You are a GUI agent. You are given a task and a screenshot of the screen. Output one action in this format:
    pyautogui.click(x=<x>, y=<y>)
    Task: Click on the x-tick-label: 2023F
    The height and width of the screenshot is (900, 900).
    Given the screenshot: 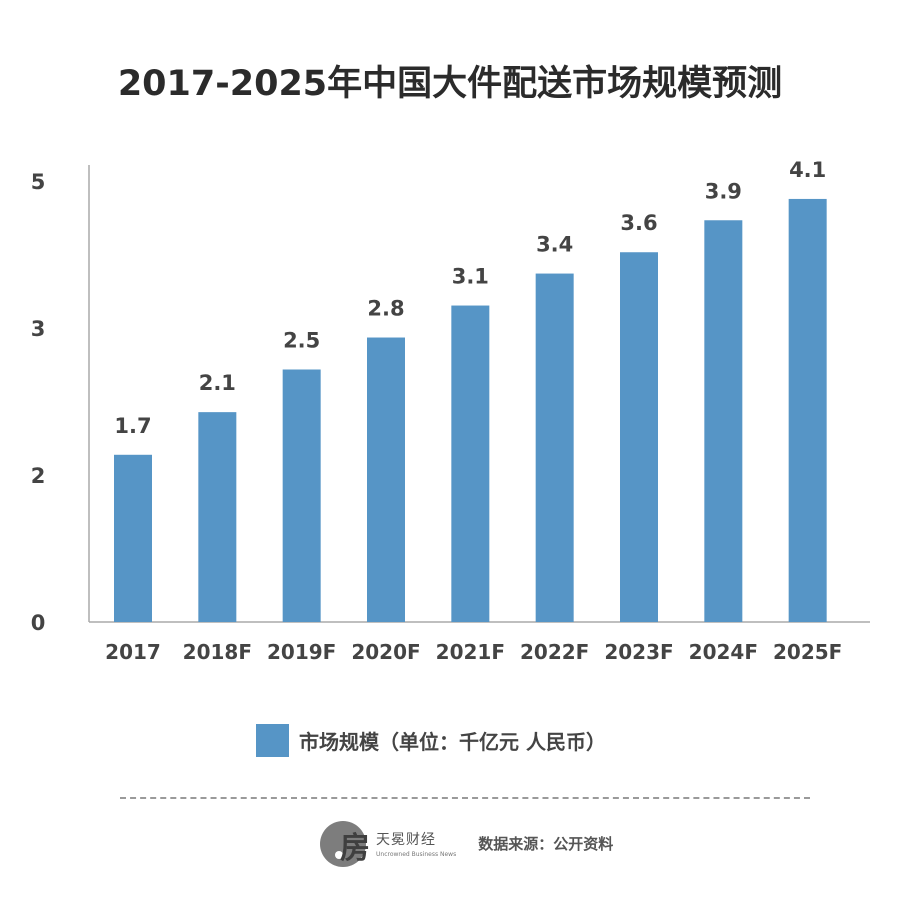 What is the action you would take?
    pyautogui.click(x=638, y=652)
    